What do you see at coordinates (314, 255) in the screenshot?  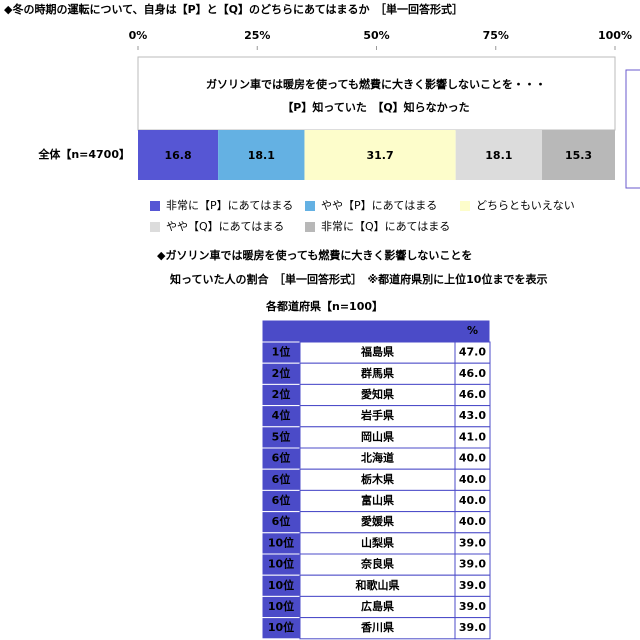 I see `ranking-title: ◆ガソリン車では暖房を使っても燃費に大きく影響しないことを` at bounding box center [314, 255].